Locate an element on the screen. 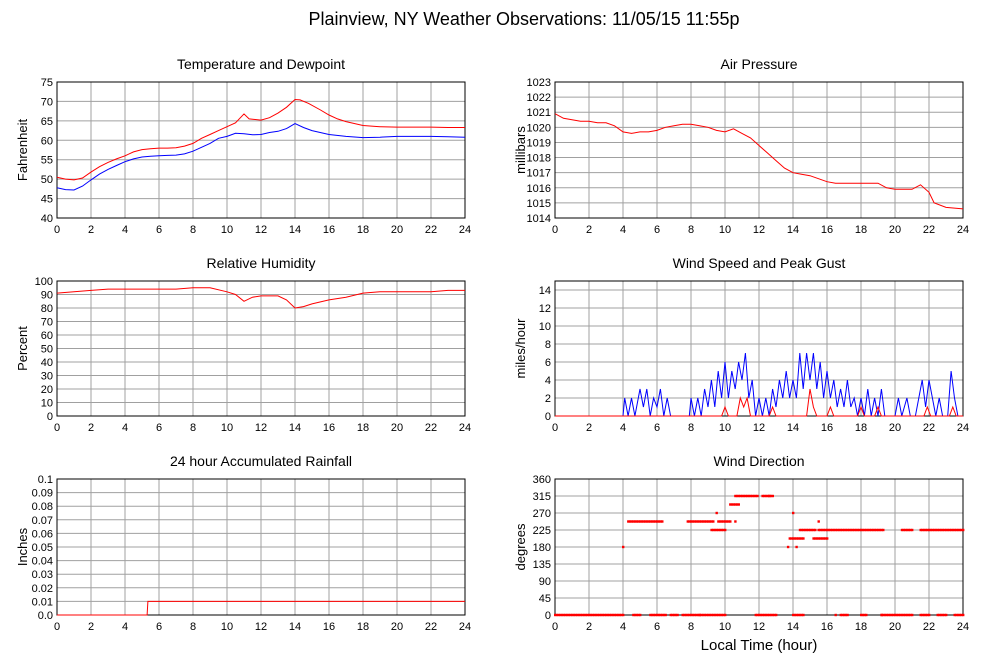  temp-ytick-label: 70 is located at coordinates (47, 102).